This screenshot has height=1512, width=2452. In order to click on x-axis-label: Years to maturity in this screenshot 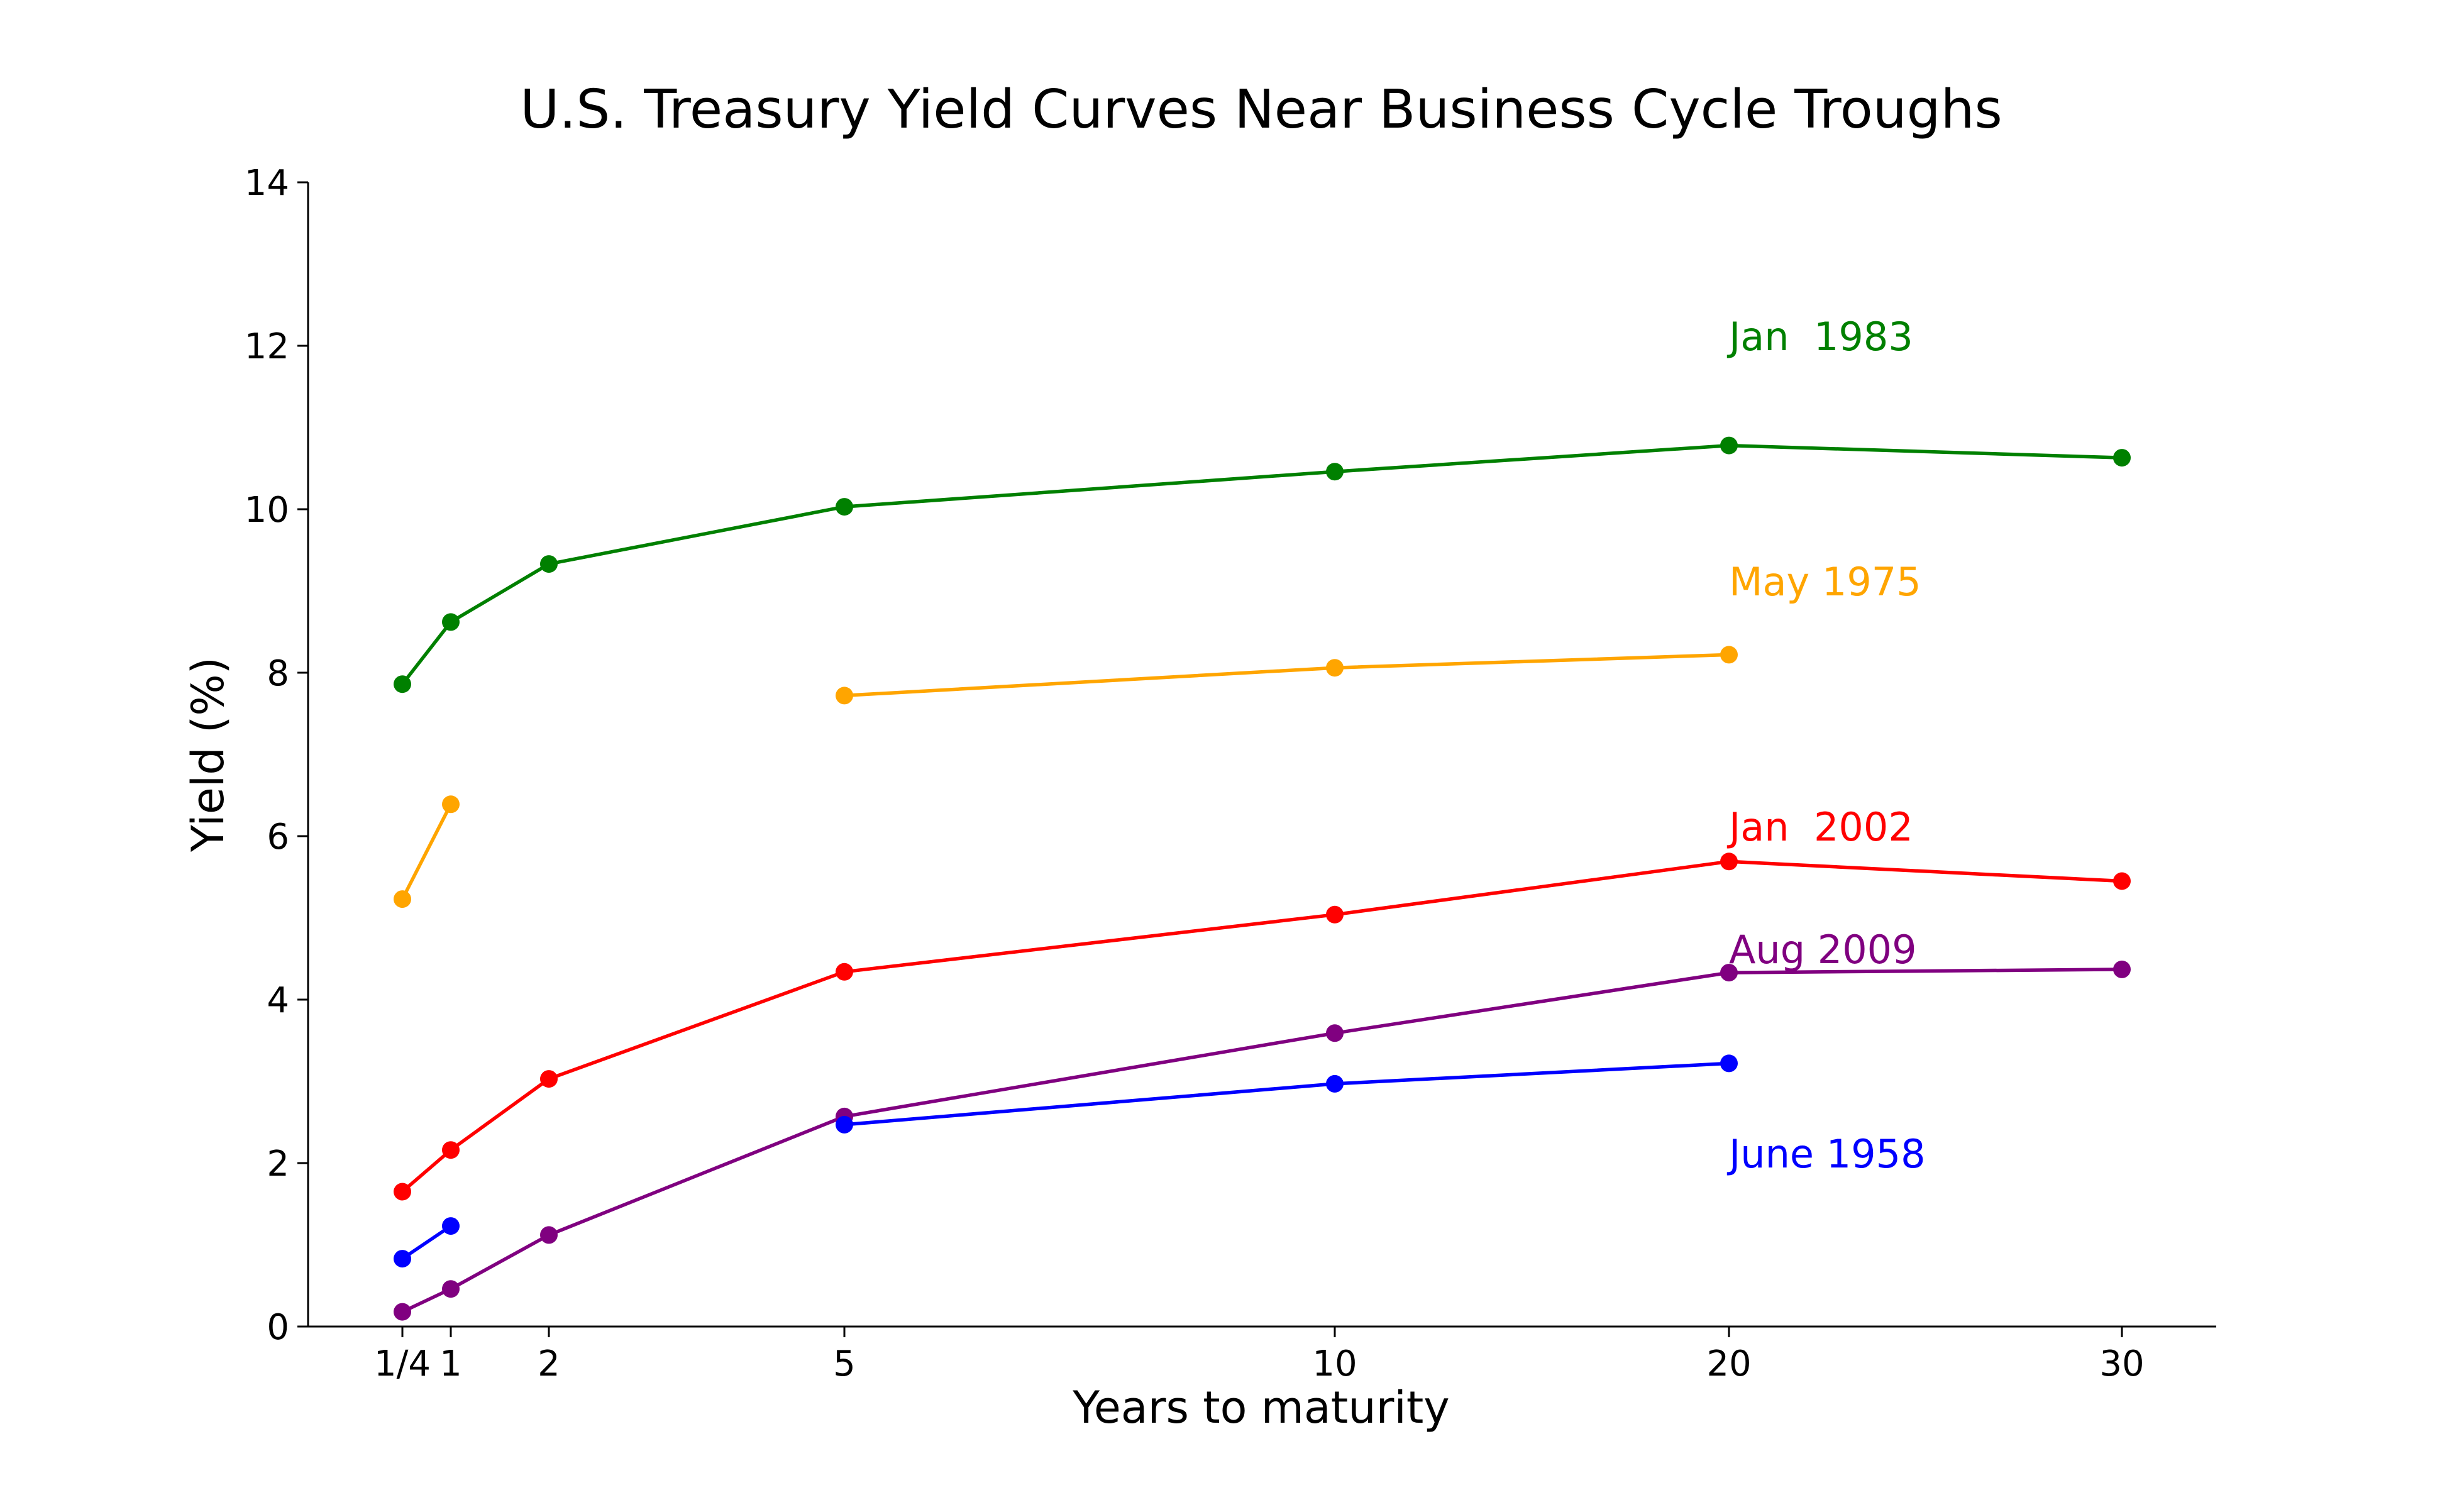, I will do `click(1260, 1407)`.